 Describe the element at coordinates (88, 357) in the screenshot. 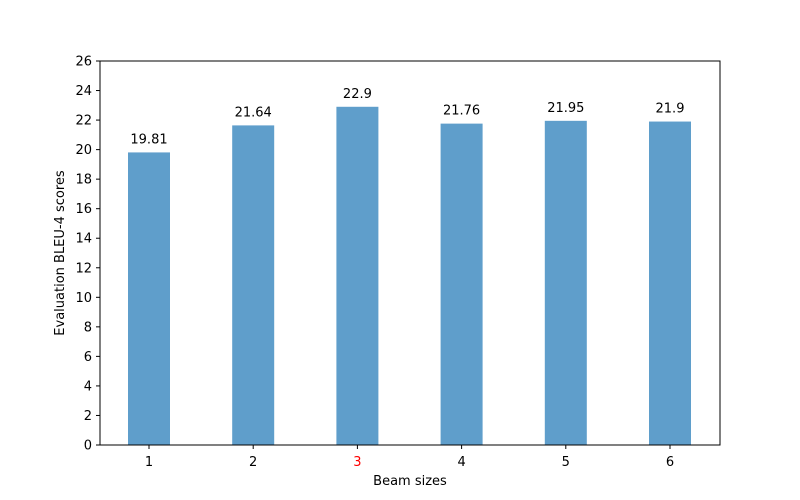

I see `y-tick-label-6: 6` at that location.